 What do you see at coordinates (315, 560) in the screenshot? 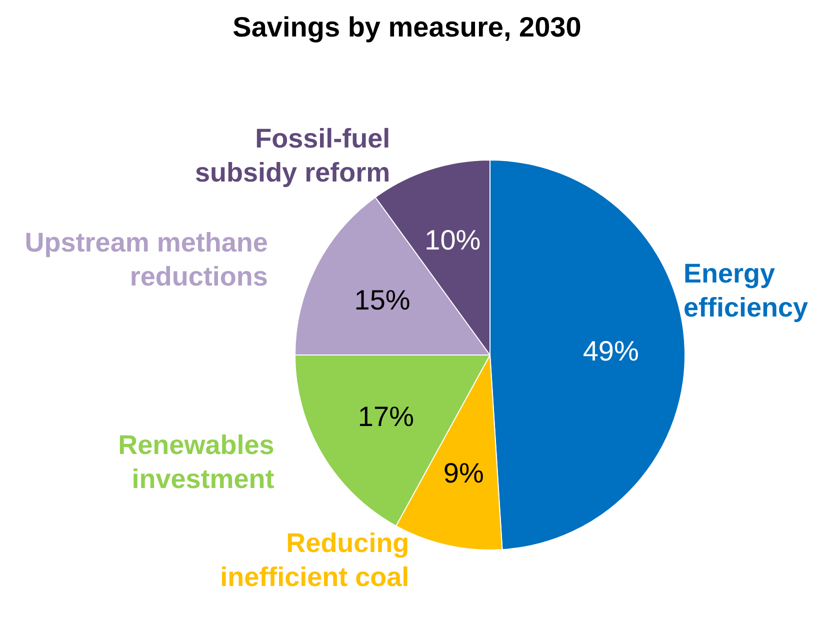
I see `slice-label: Reducing inefficient coal` at bounding box center [315, 560].